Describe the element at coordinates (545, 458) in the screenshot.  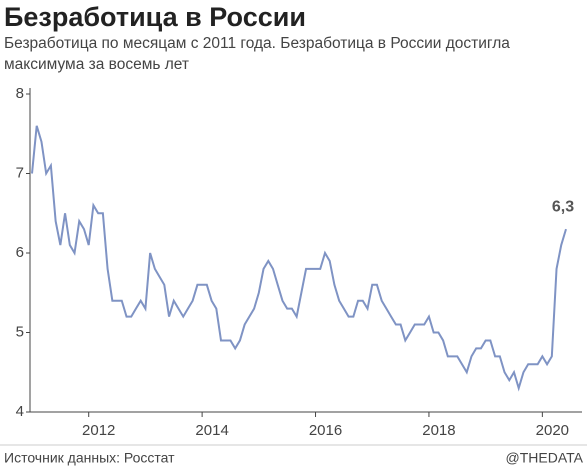
I see `credit: @THEDATA` at that location.